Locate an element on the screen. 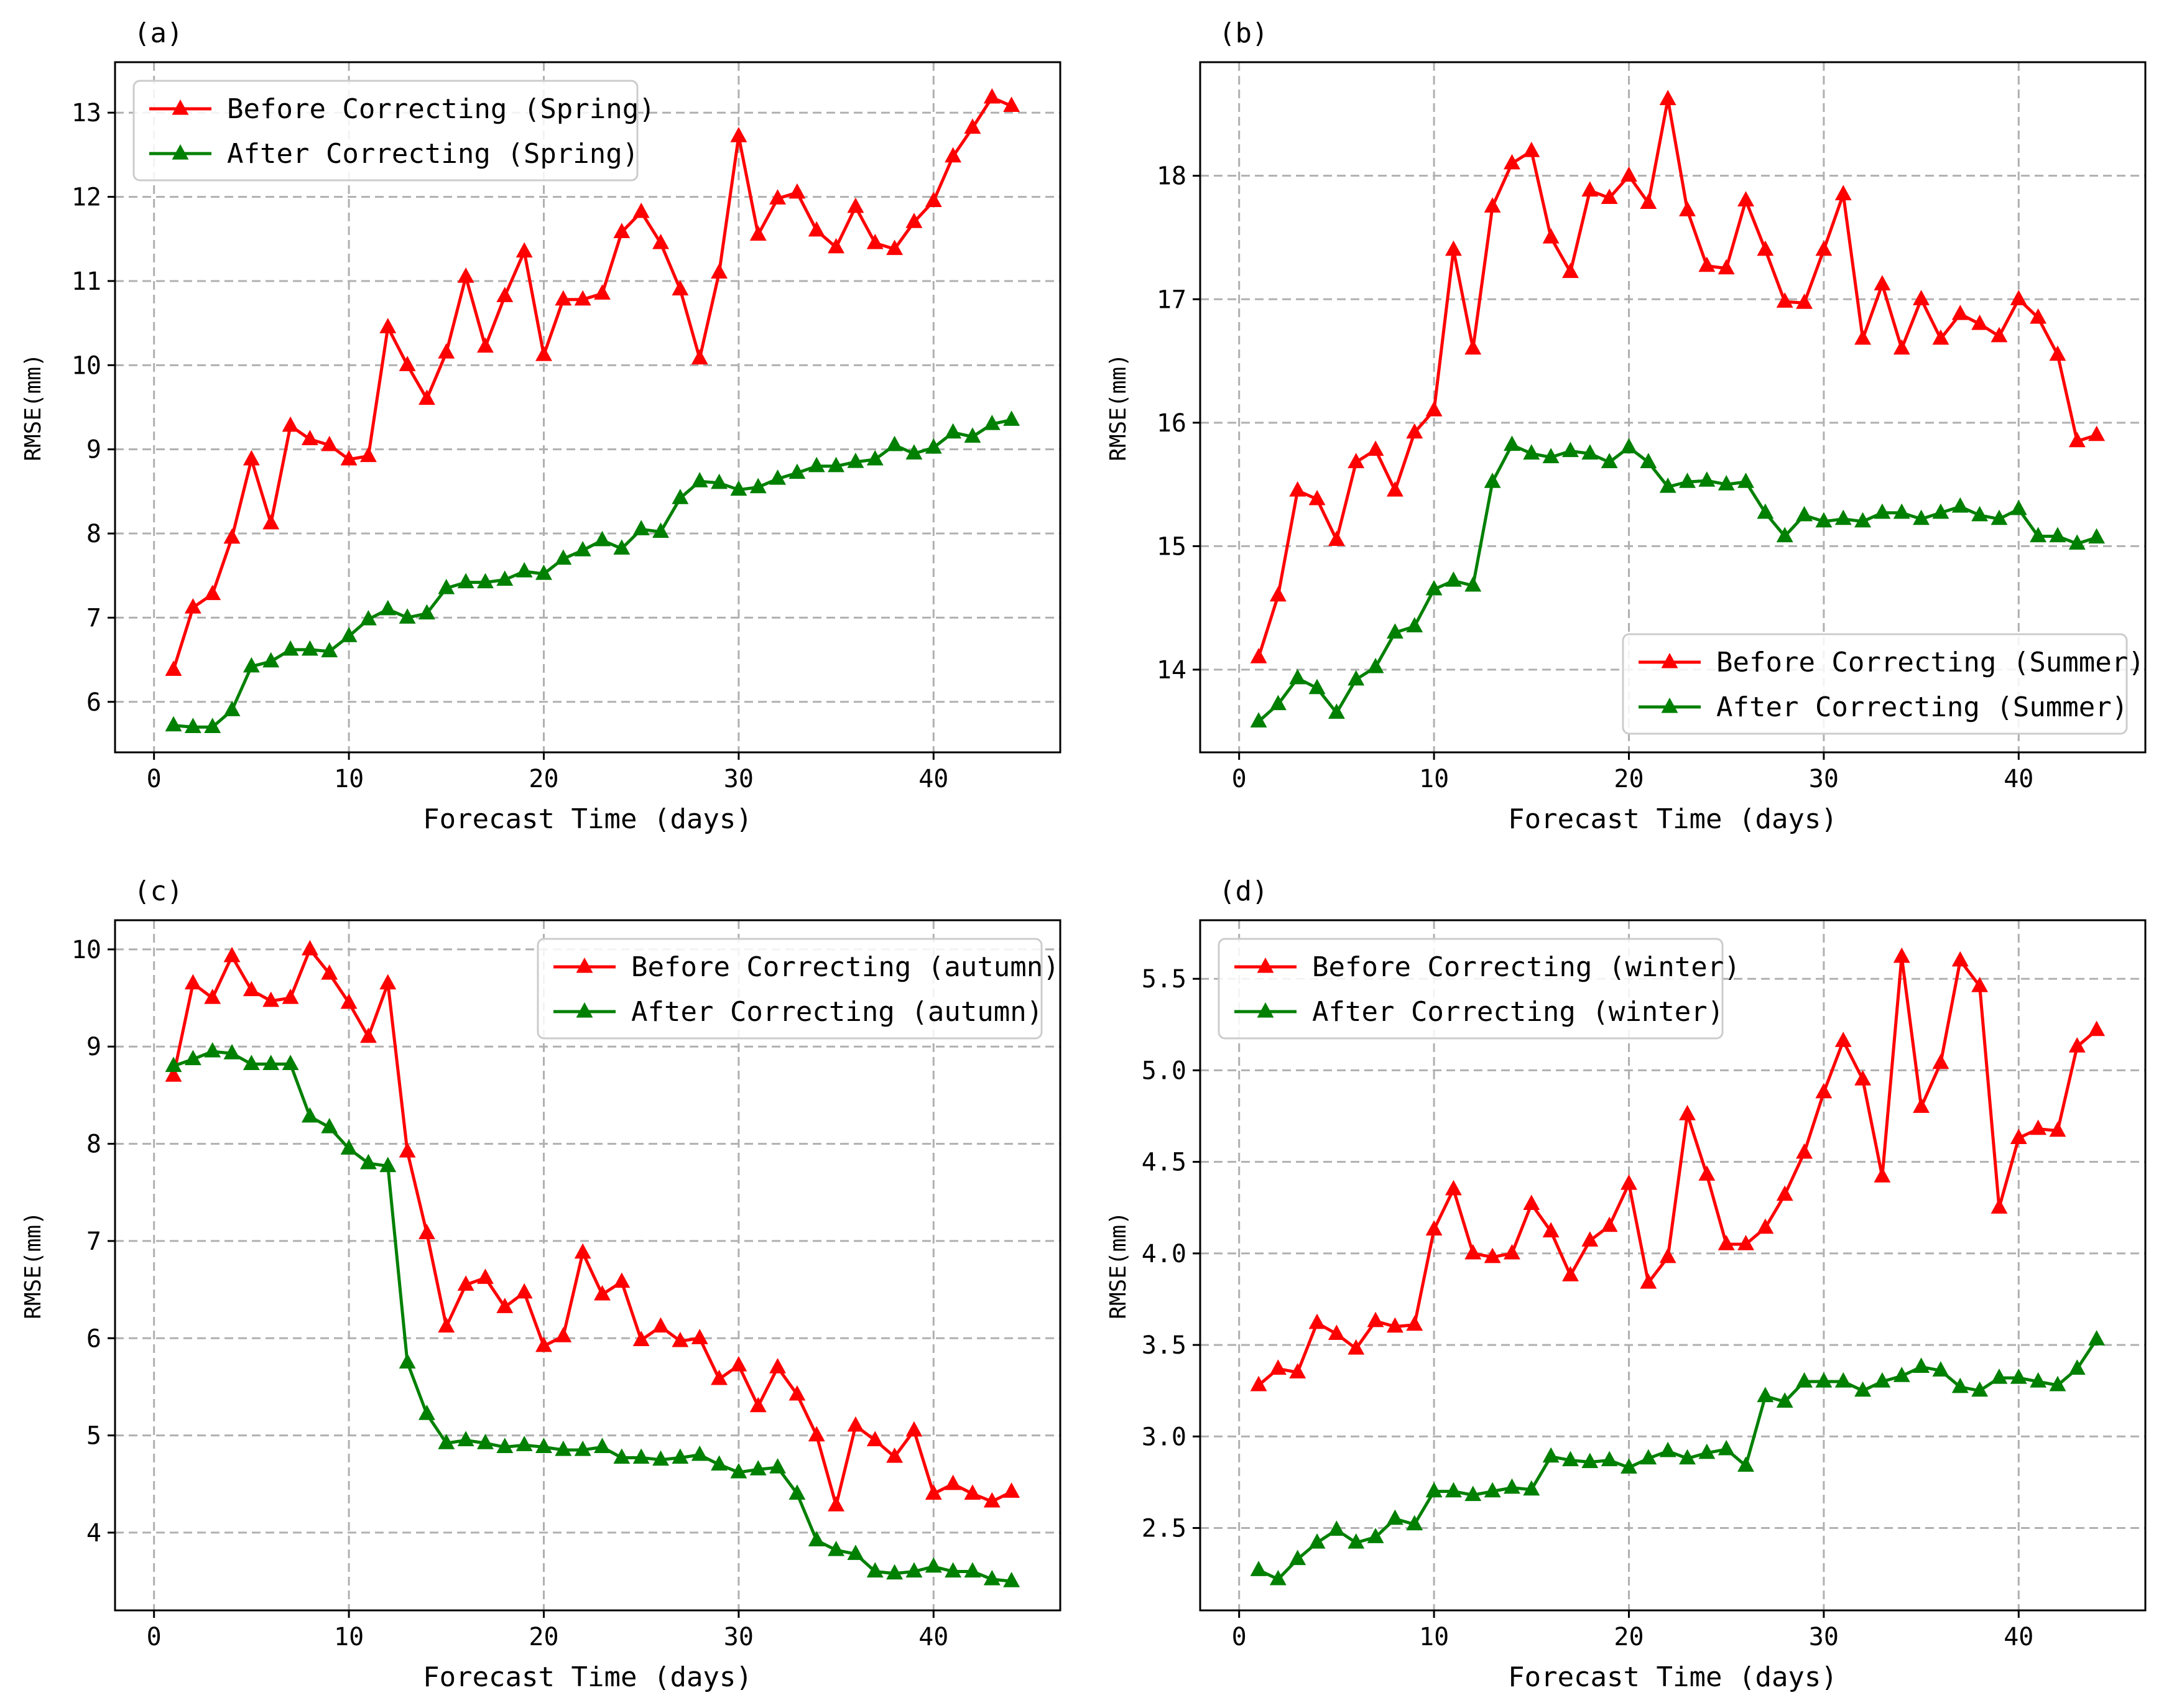 This screenshot has height=1708, width=2164. legend-entry: Before Correcting (Summer) is located at coordinates (1930, 662).